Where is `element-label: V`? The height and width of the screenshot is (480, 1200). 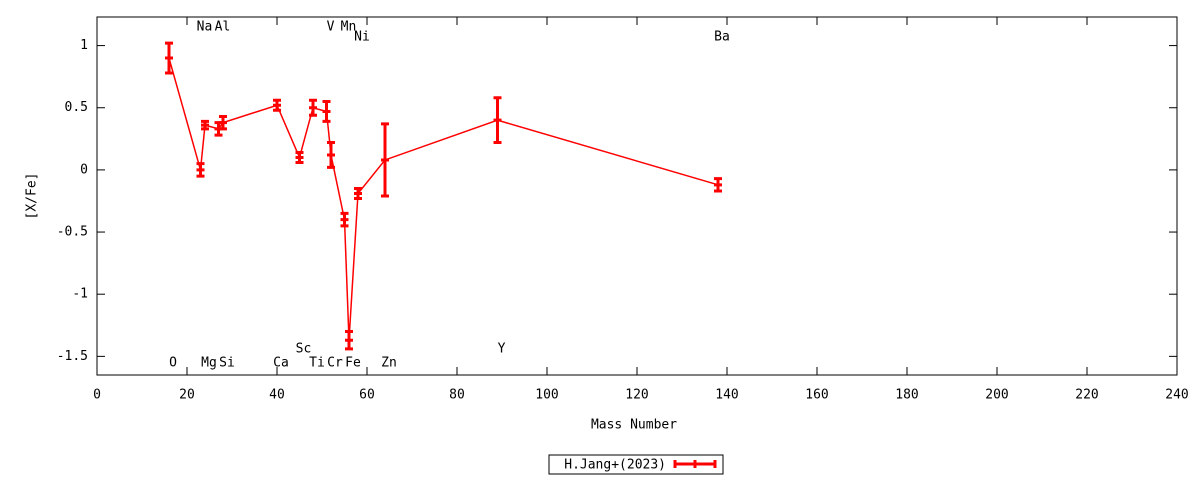 element-label: V is located at coordinates (331, 27).